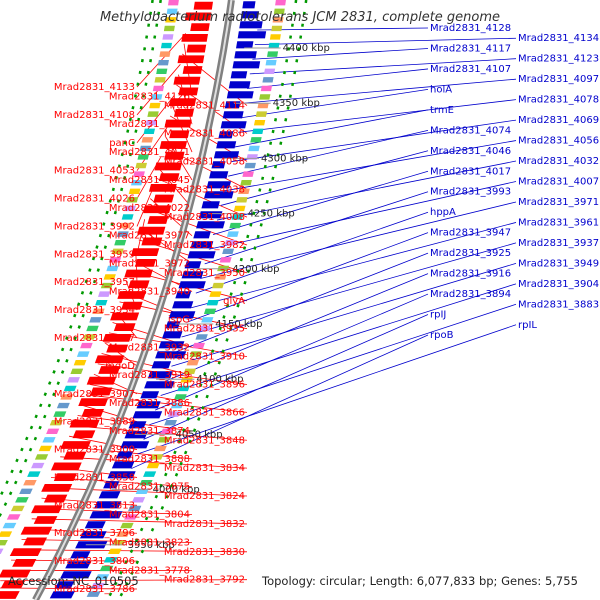 The image size is (600, 600). I want to click on kbp-tick-label: 4250 kbp, so click(271, 214).